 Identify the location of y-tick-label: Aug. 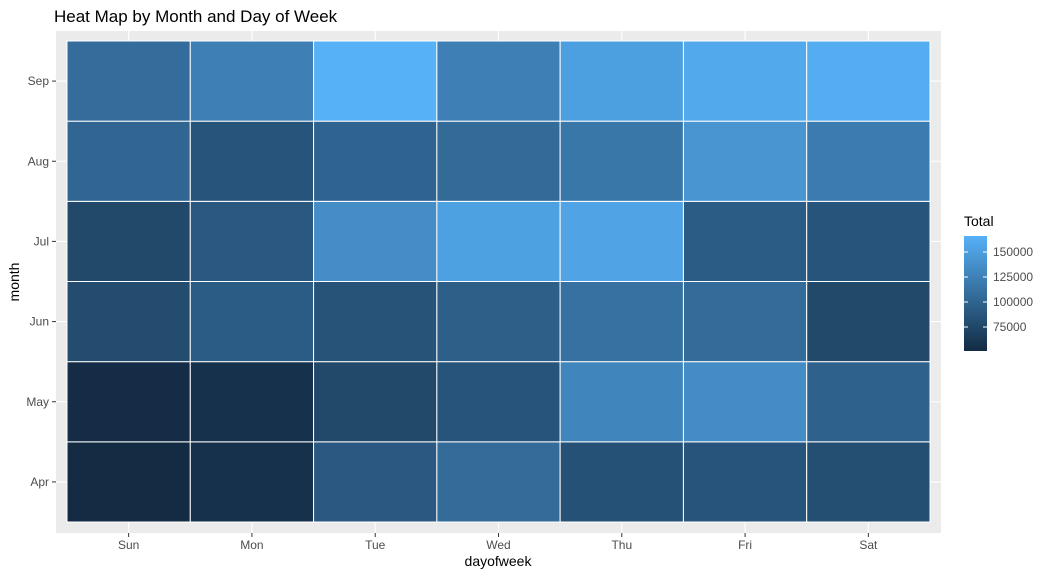
(38, 161).